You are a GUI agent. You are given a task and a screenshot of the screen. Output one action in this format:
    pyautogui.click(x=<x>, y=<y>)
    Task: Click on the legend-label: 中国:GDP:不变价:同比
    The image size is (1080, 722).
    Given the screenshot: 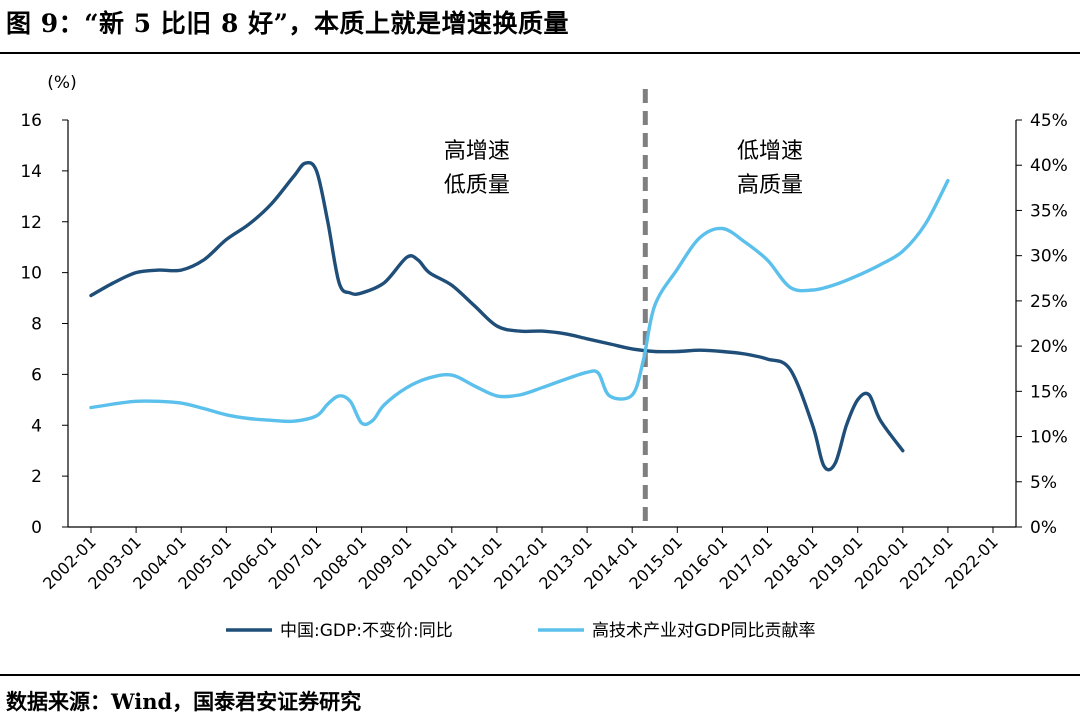 What is the action you would take?
    pyautogui.click(x=366, y=631)
    